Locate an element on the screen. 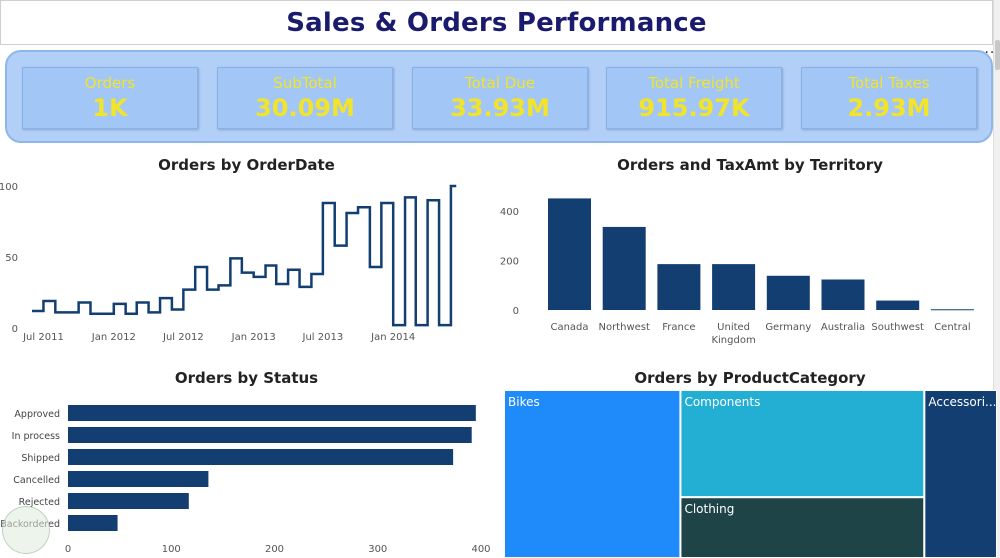  line-chart-title: Orders by OrderDate is located at coordinates (246, 165).